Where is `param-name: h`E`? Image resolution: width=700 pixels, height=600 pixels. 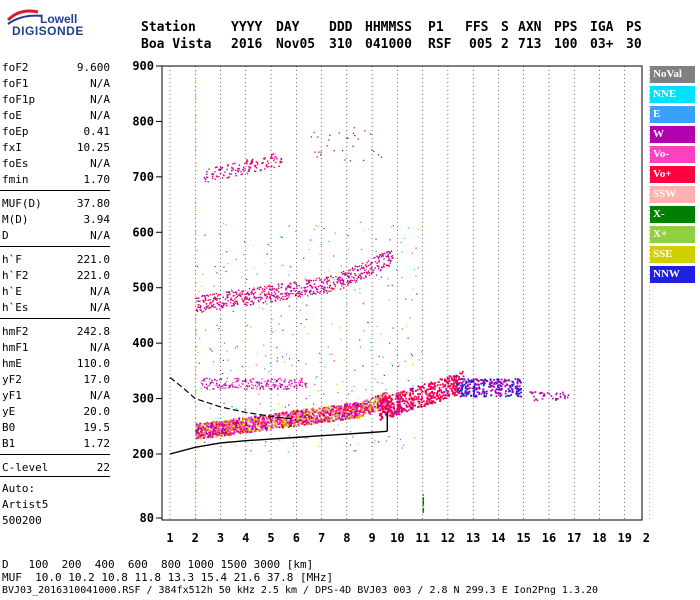
param-name: h`E is located at coordinates (12, 291).